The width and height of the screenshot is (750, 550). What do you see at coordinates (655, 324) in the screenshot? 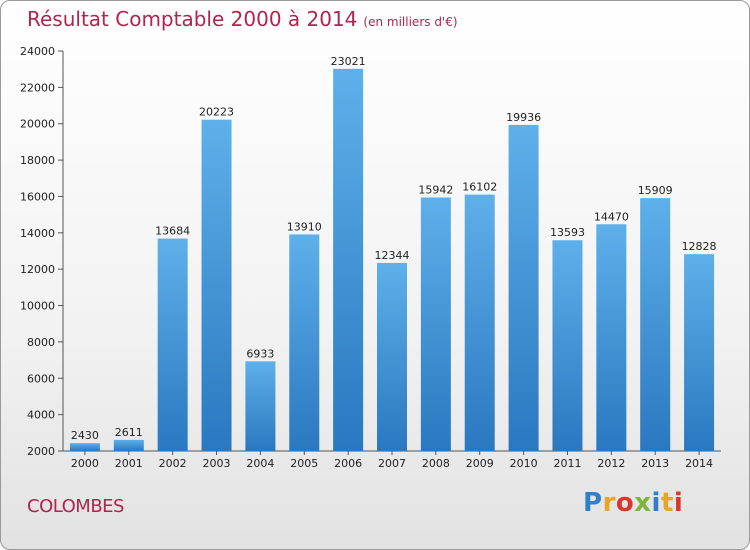
I see `bar-2013` at bounding box center [655, 324].